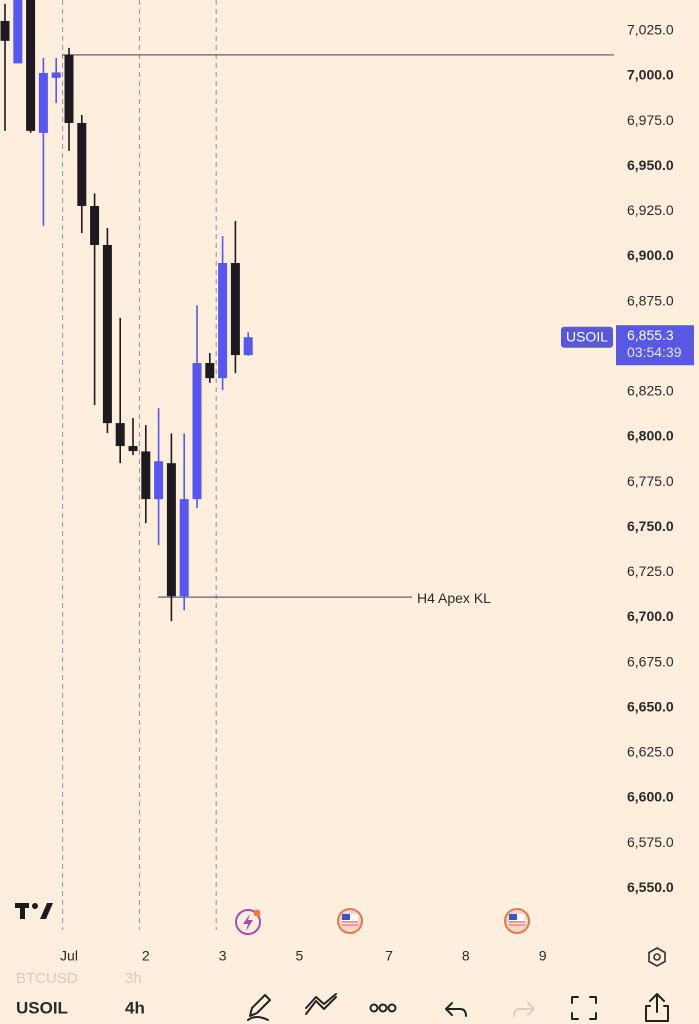 Image resolution: width=699 pixels, height=1024 pixels. Describe the element at coordinates (650, 887) in the screenshot. I see `y-tick-label: 6,550.0` at that location.